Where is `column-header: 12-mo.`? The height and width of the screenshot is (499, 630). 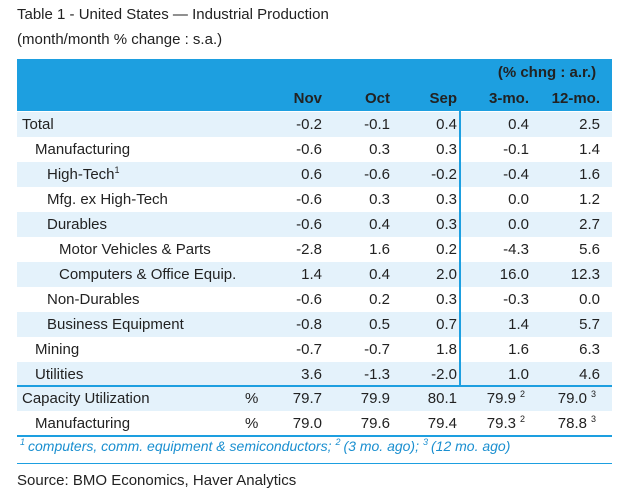 column-header: 12-mo. is located at coordinates (575, 98).